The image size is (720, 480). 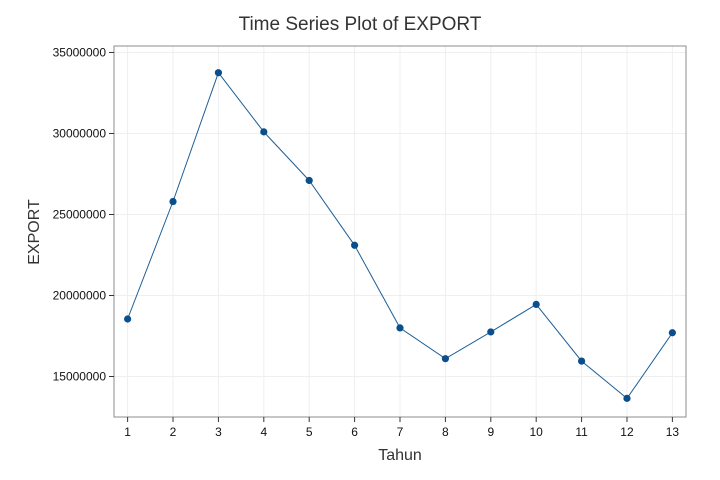 What do you see at coordinates (673, 432) in the screenshot?
I see `x-tick-label: 13` at bounding box center [673, 432].